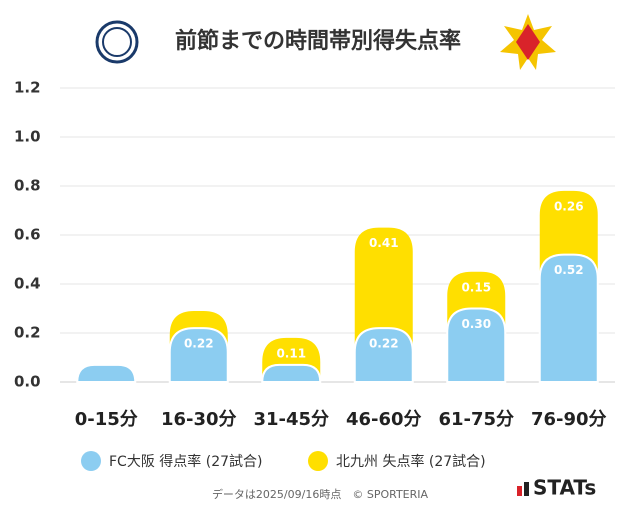 The image size is (641, 508). What do you see at coordinates (476, 419) in the screenshot?
I see `x-tick-label: 61-75分` at bounding box center [476, 419].